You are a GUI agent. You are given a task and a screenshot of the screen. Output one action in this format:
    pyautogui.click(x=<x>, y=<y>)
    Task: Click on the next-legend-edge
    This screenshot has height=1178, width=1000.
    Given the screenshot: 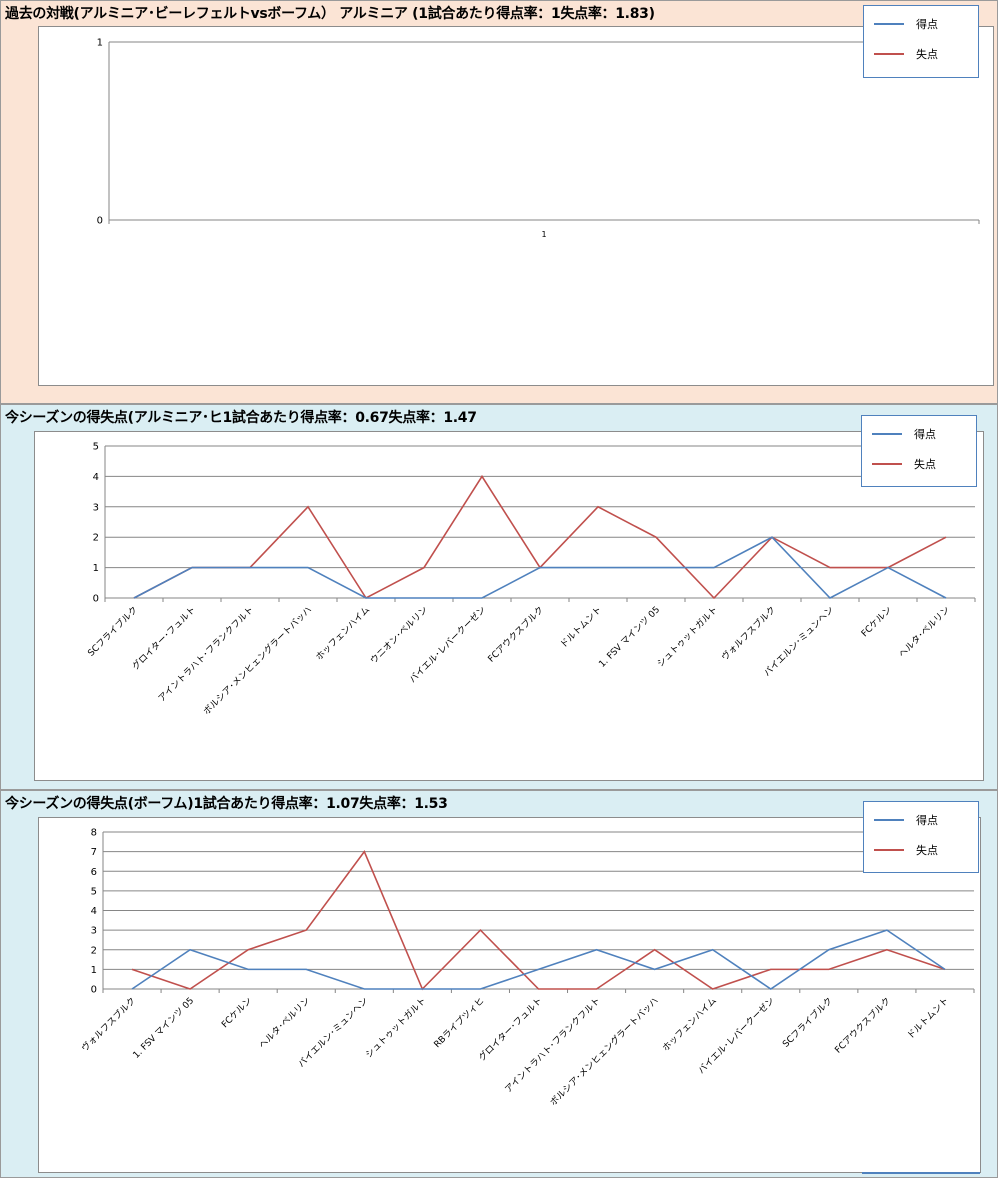 What is the action you would take?
    pyautogui.click(x=921, y=1173)
    